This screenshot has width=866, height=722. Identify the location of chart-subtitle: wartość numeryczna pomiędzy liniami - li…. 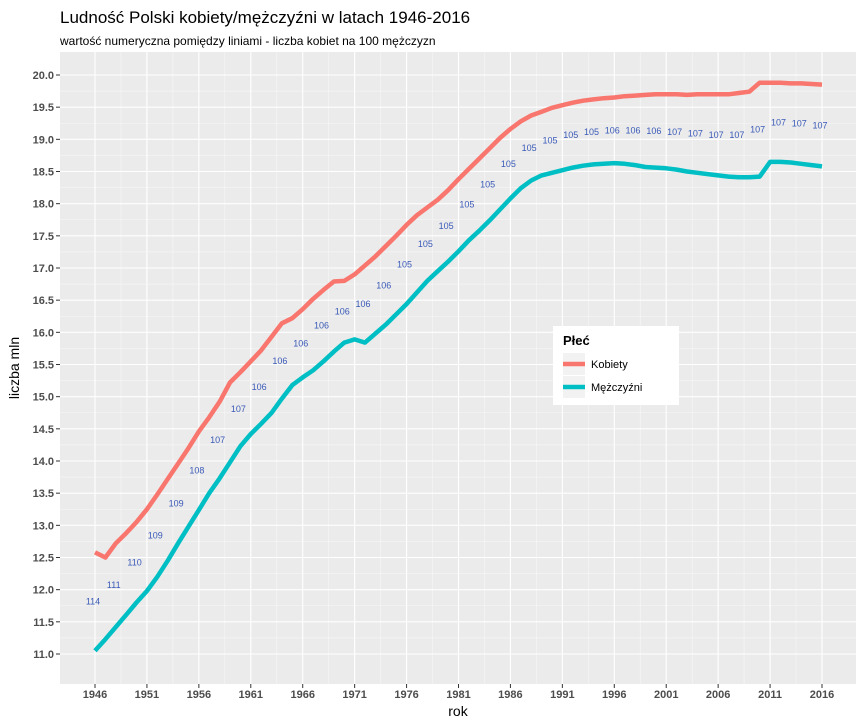
(247, 41).